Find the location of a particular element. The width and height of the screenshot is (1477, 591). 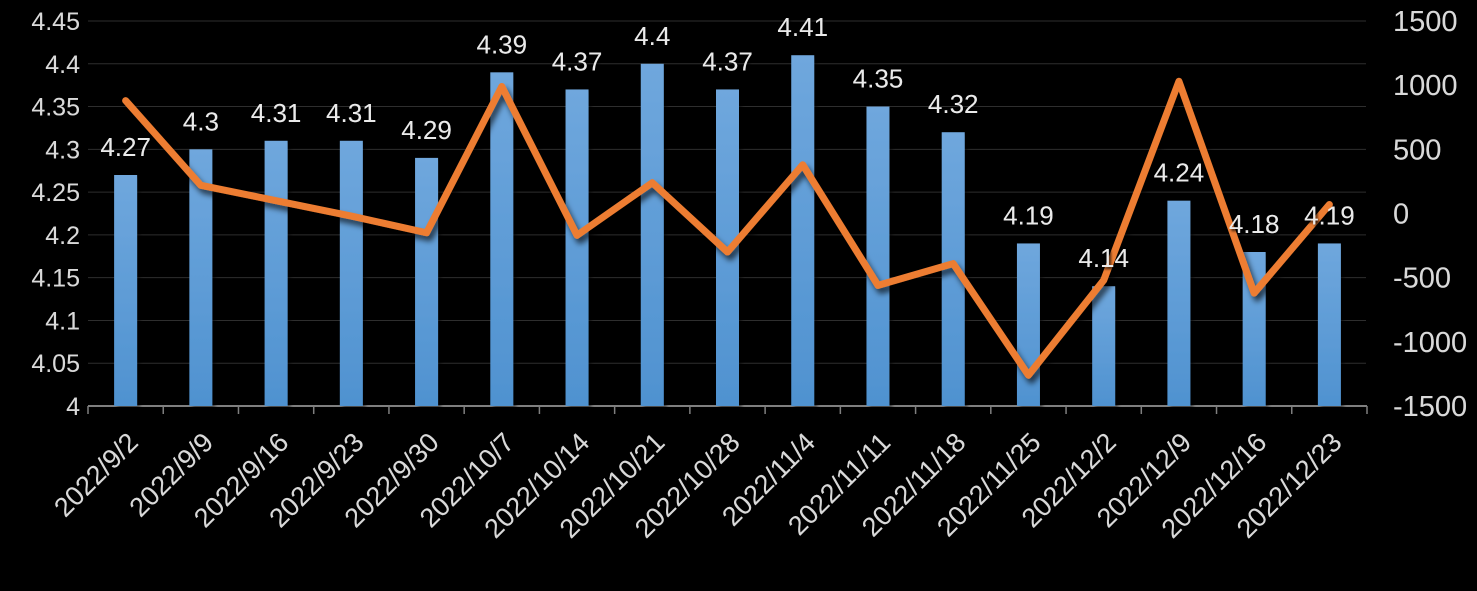

right-axis-labels: 1500 1000 500 0 -500 -1000 -1500 is located at coordinates (1430, 214).